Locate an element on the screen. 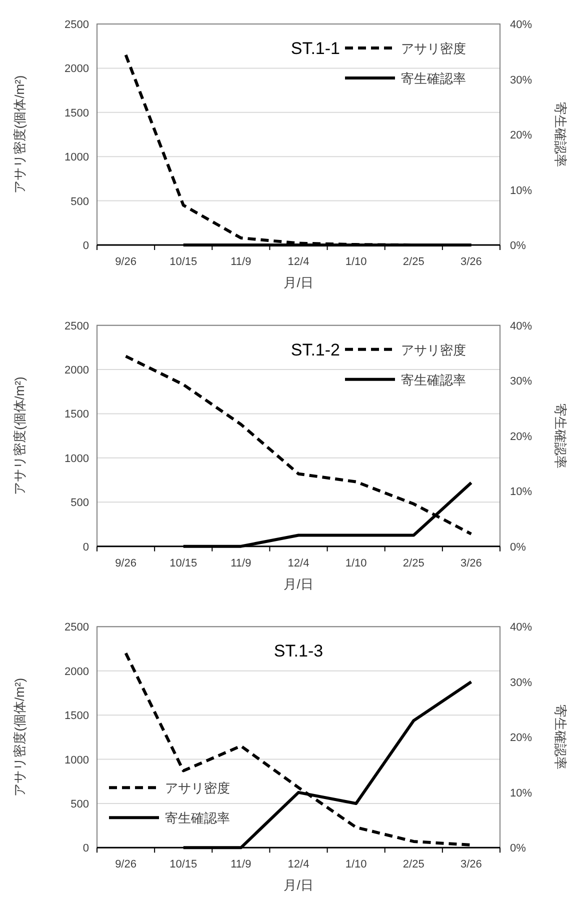  text: ST.1-2 is located at coordinates (315, 350).